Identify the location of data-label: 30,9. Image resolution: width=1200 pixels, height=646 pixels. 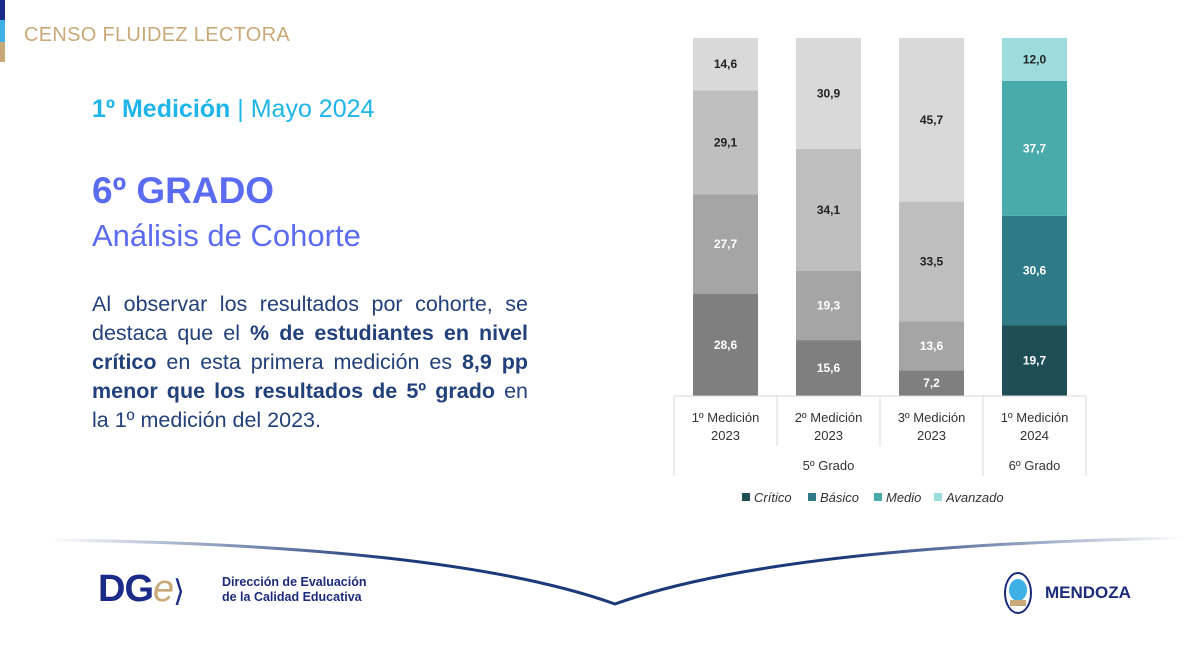
(829, 93).